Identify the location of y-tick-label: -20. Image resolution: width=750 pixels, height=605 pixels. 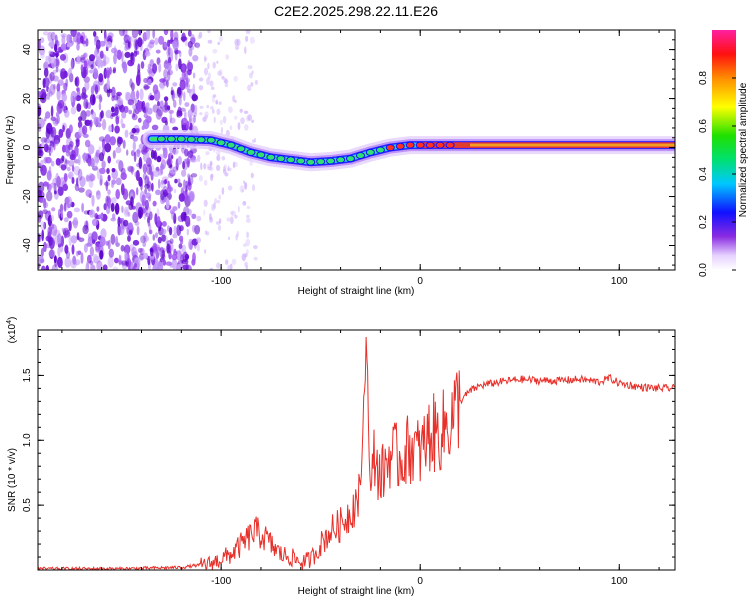
(27, 196).